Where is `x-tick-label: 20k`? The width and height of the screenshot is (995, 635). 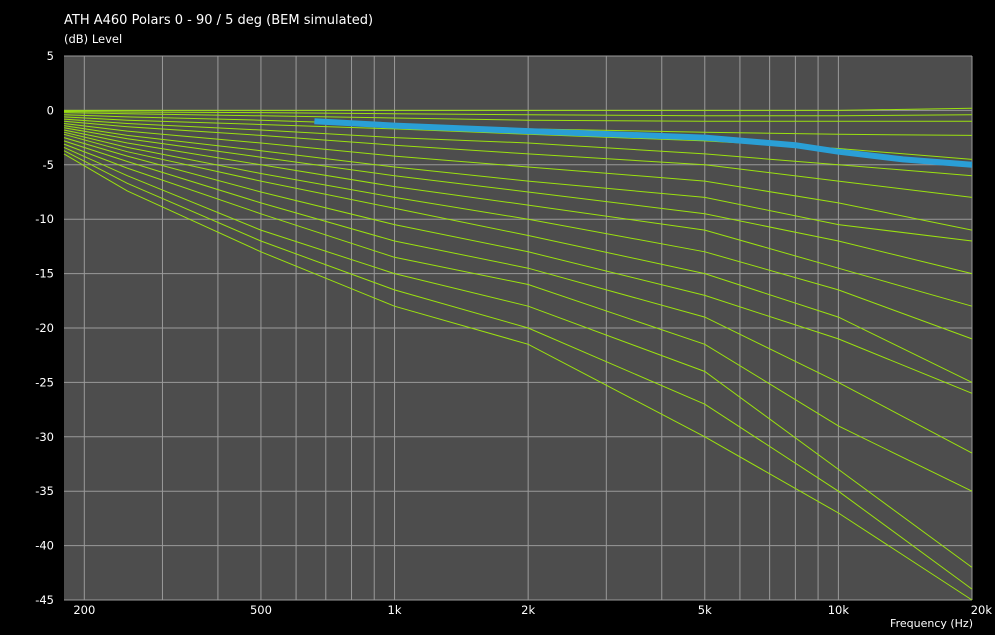 x-tick-label: 20k is located at coordinates (982, 610).